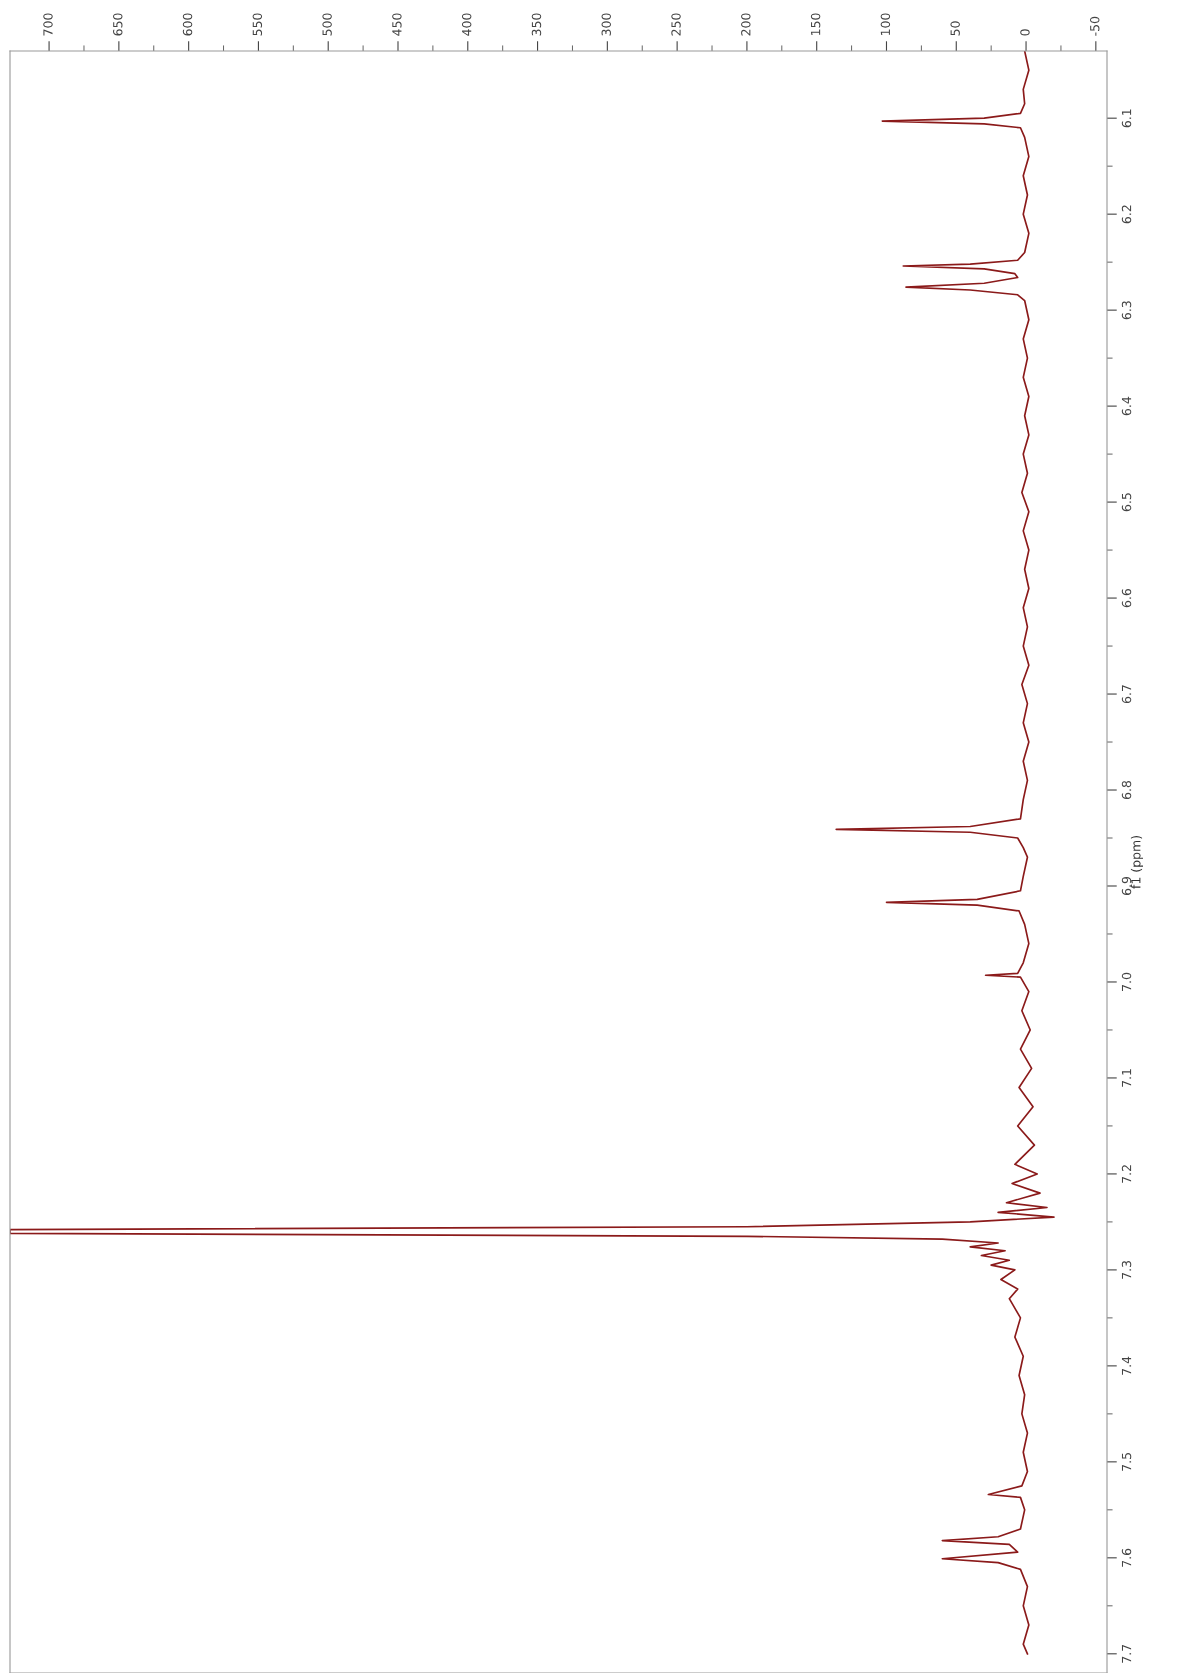 The width and height of the screenshot is (1177, 1673). Describe the element at coordinates (1025, 32) in the screenshot. I see `x-tick-label: 0` at that location.